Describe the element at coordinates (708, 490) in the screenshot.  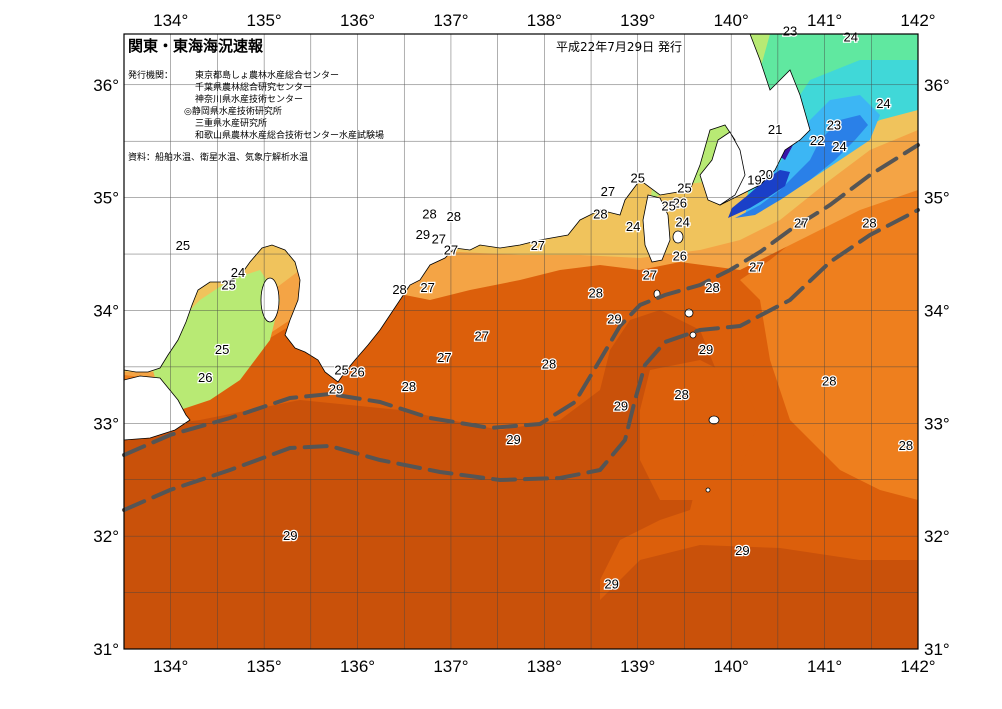
I see `land-aogashima` at that location.